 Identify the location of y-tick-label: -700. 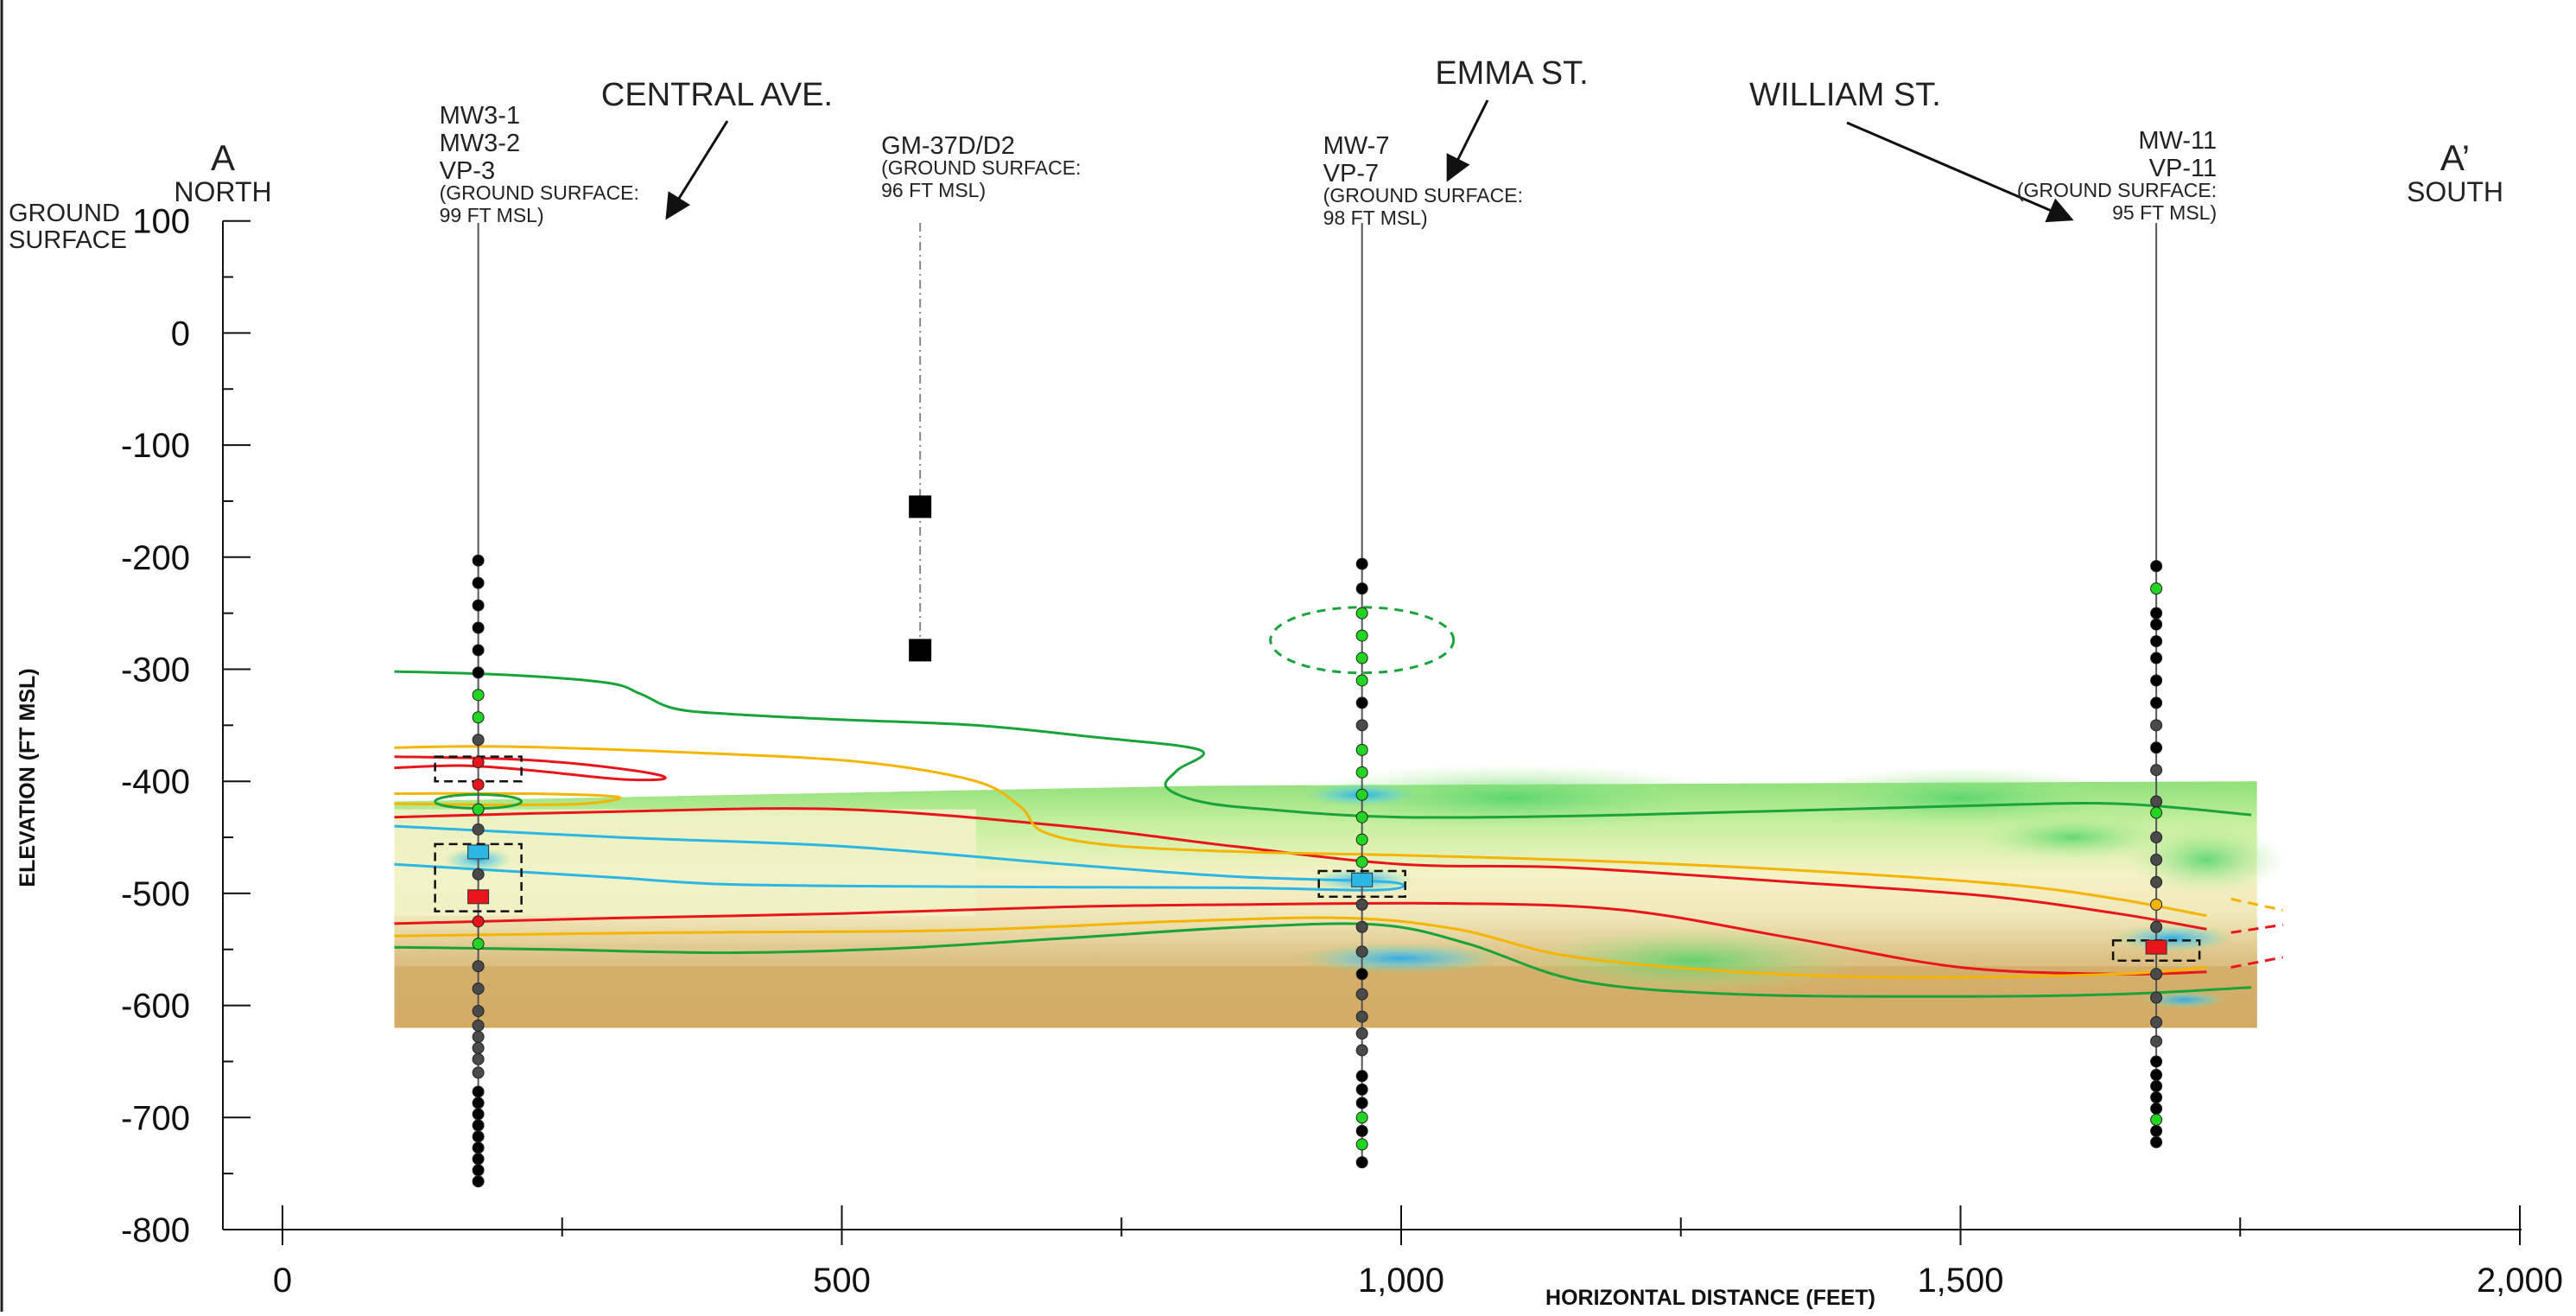
(155, 1118).